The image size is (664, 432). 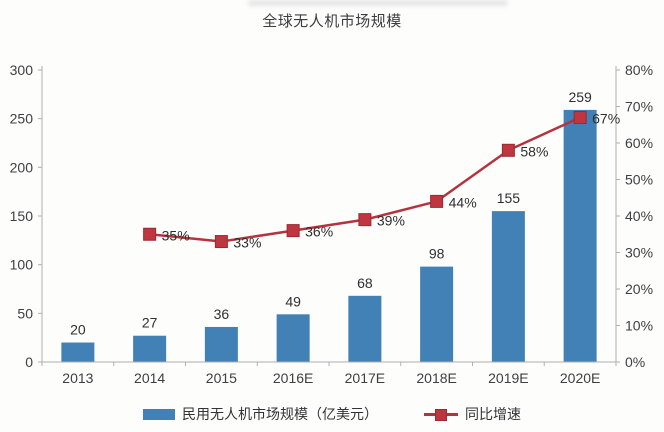 What do you see at coordinates (509, 198) in the screenshot?
I see `bar-value-label: 155` at bounding box center [509, 198].